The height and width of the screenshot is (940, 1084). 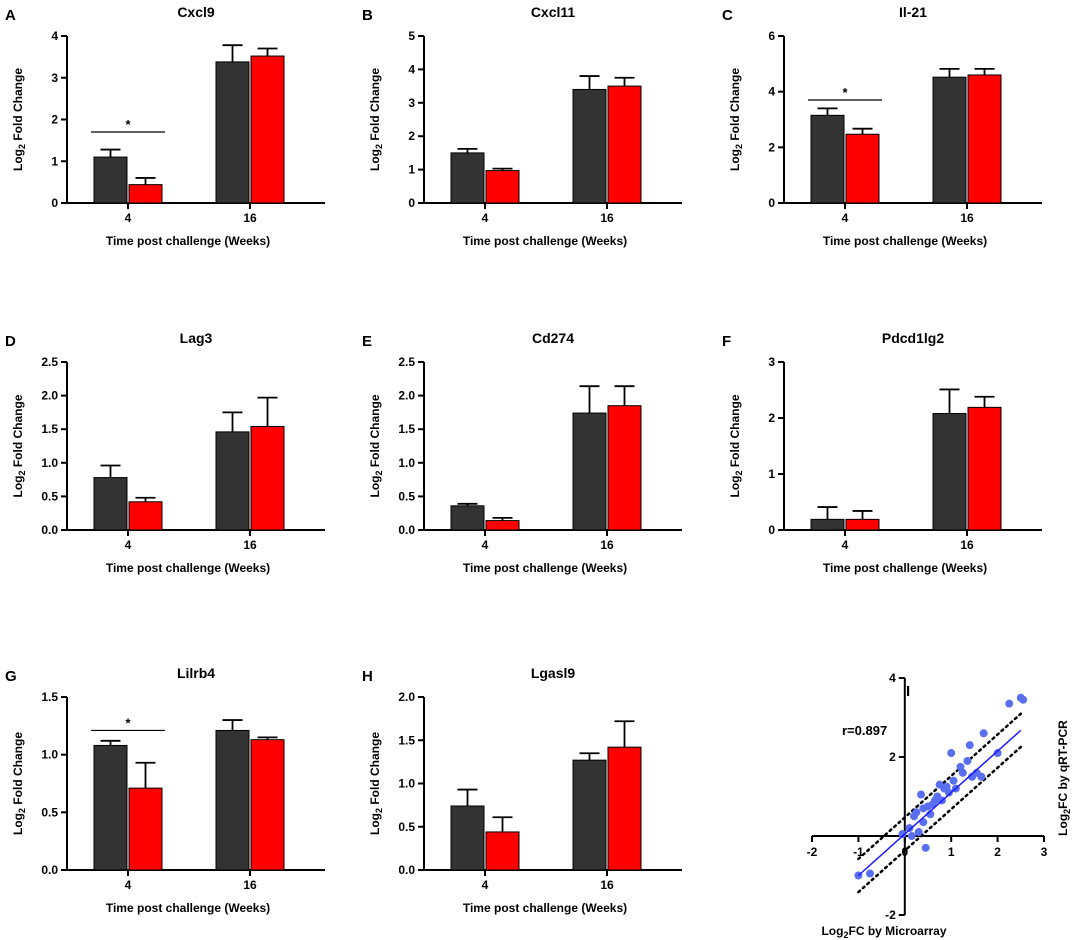 What do you see at coordinates (913, 12) in the screenshot?
I see `chart-title: Il-21` at bounding box center [913, 12].